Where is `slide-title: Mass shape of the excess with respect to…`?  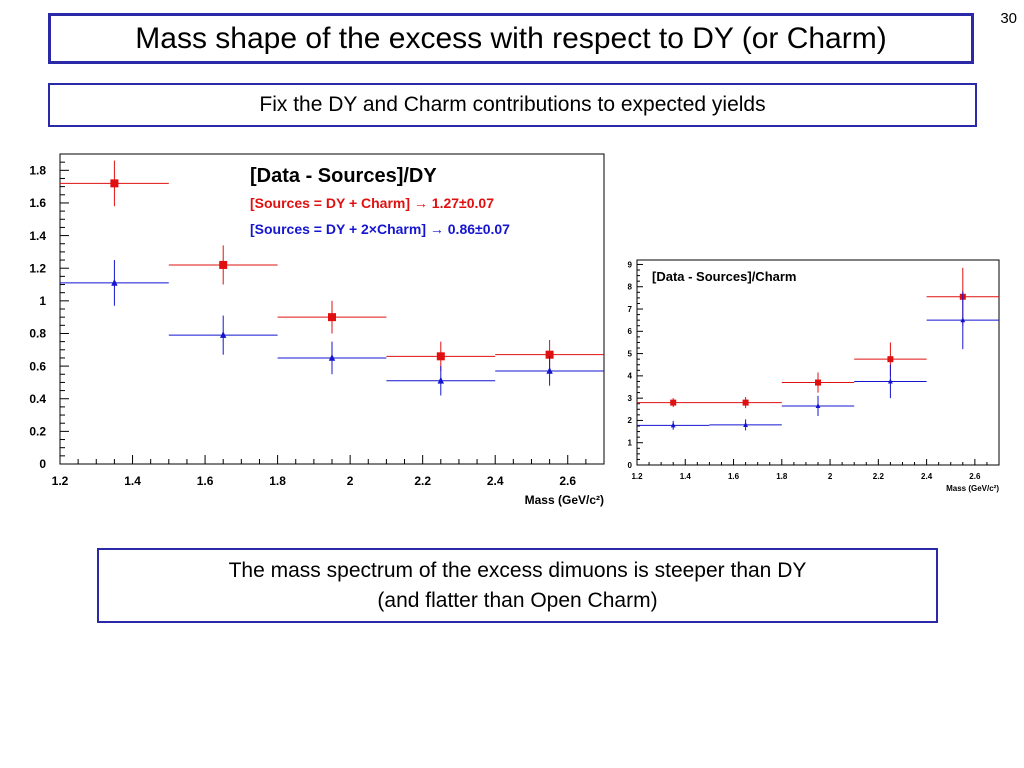
slide-title: Mass shape of the excess with respect to… is located at coordinates (511, 38).